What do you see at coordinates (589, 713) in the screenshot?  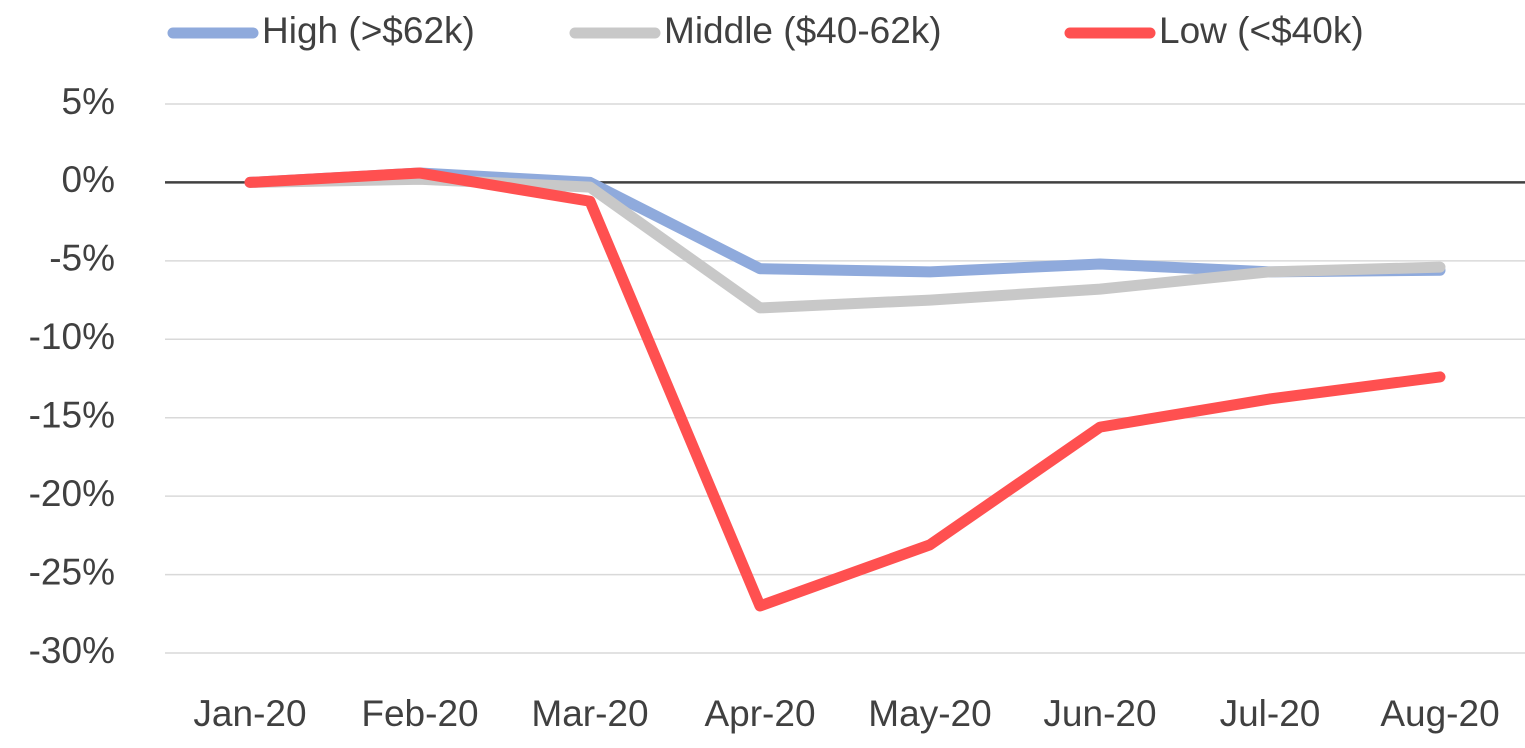 I see `x-tick-label: Mar-20` at bounding box center [589, 713].